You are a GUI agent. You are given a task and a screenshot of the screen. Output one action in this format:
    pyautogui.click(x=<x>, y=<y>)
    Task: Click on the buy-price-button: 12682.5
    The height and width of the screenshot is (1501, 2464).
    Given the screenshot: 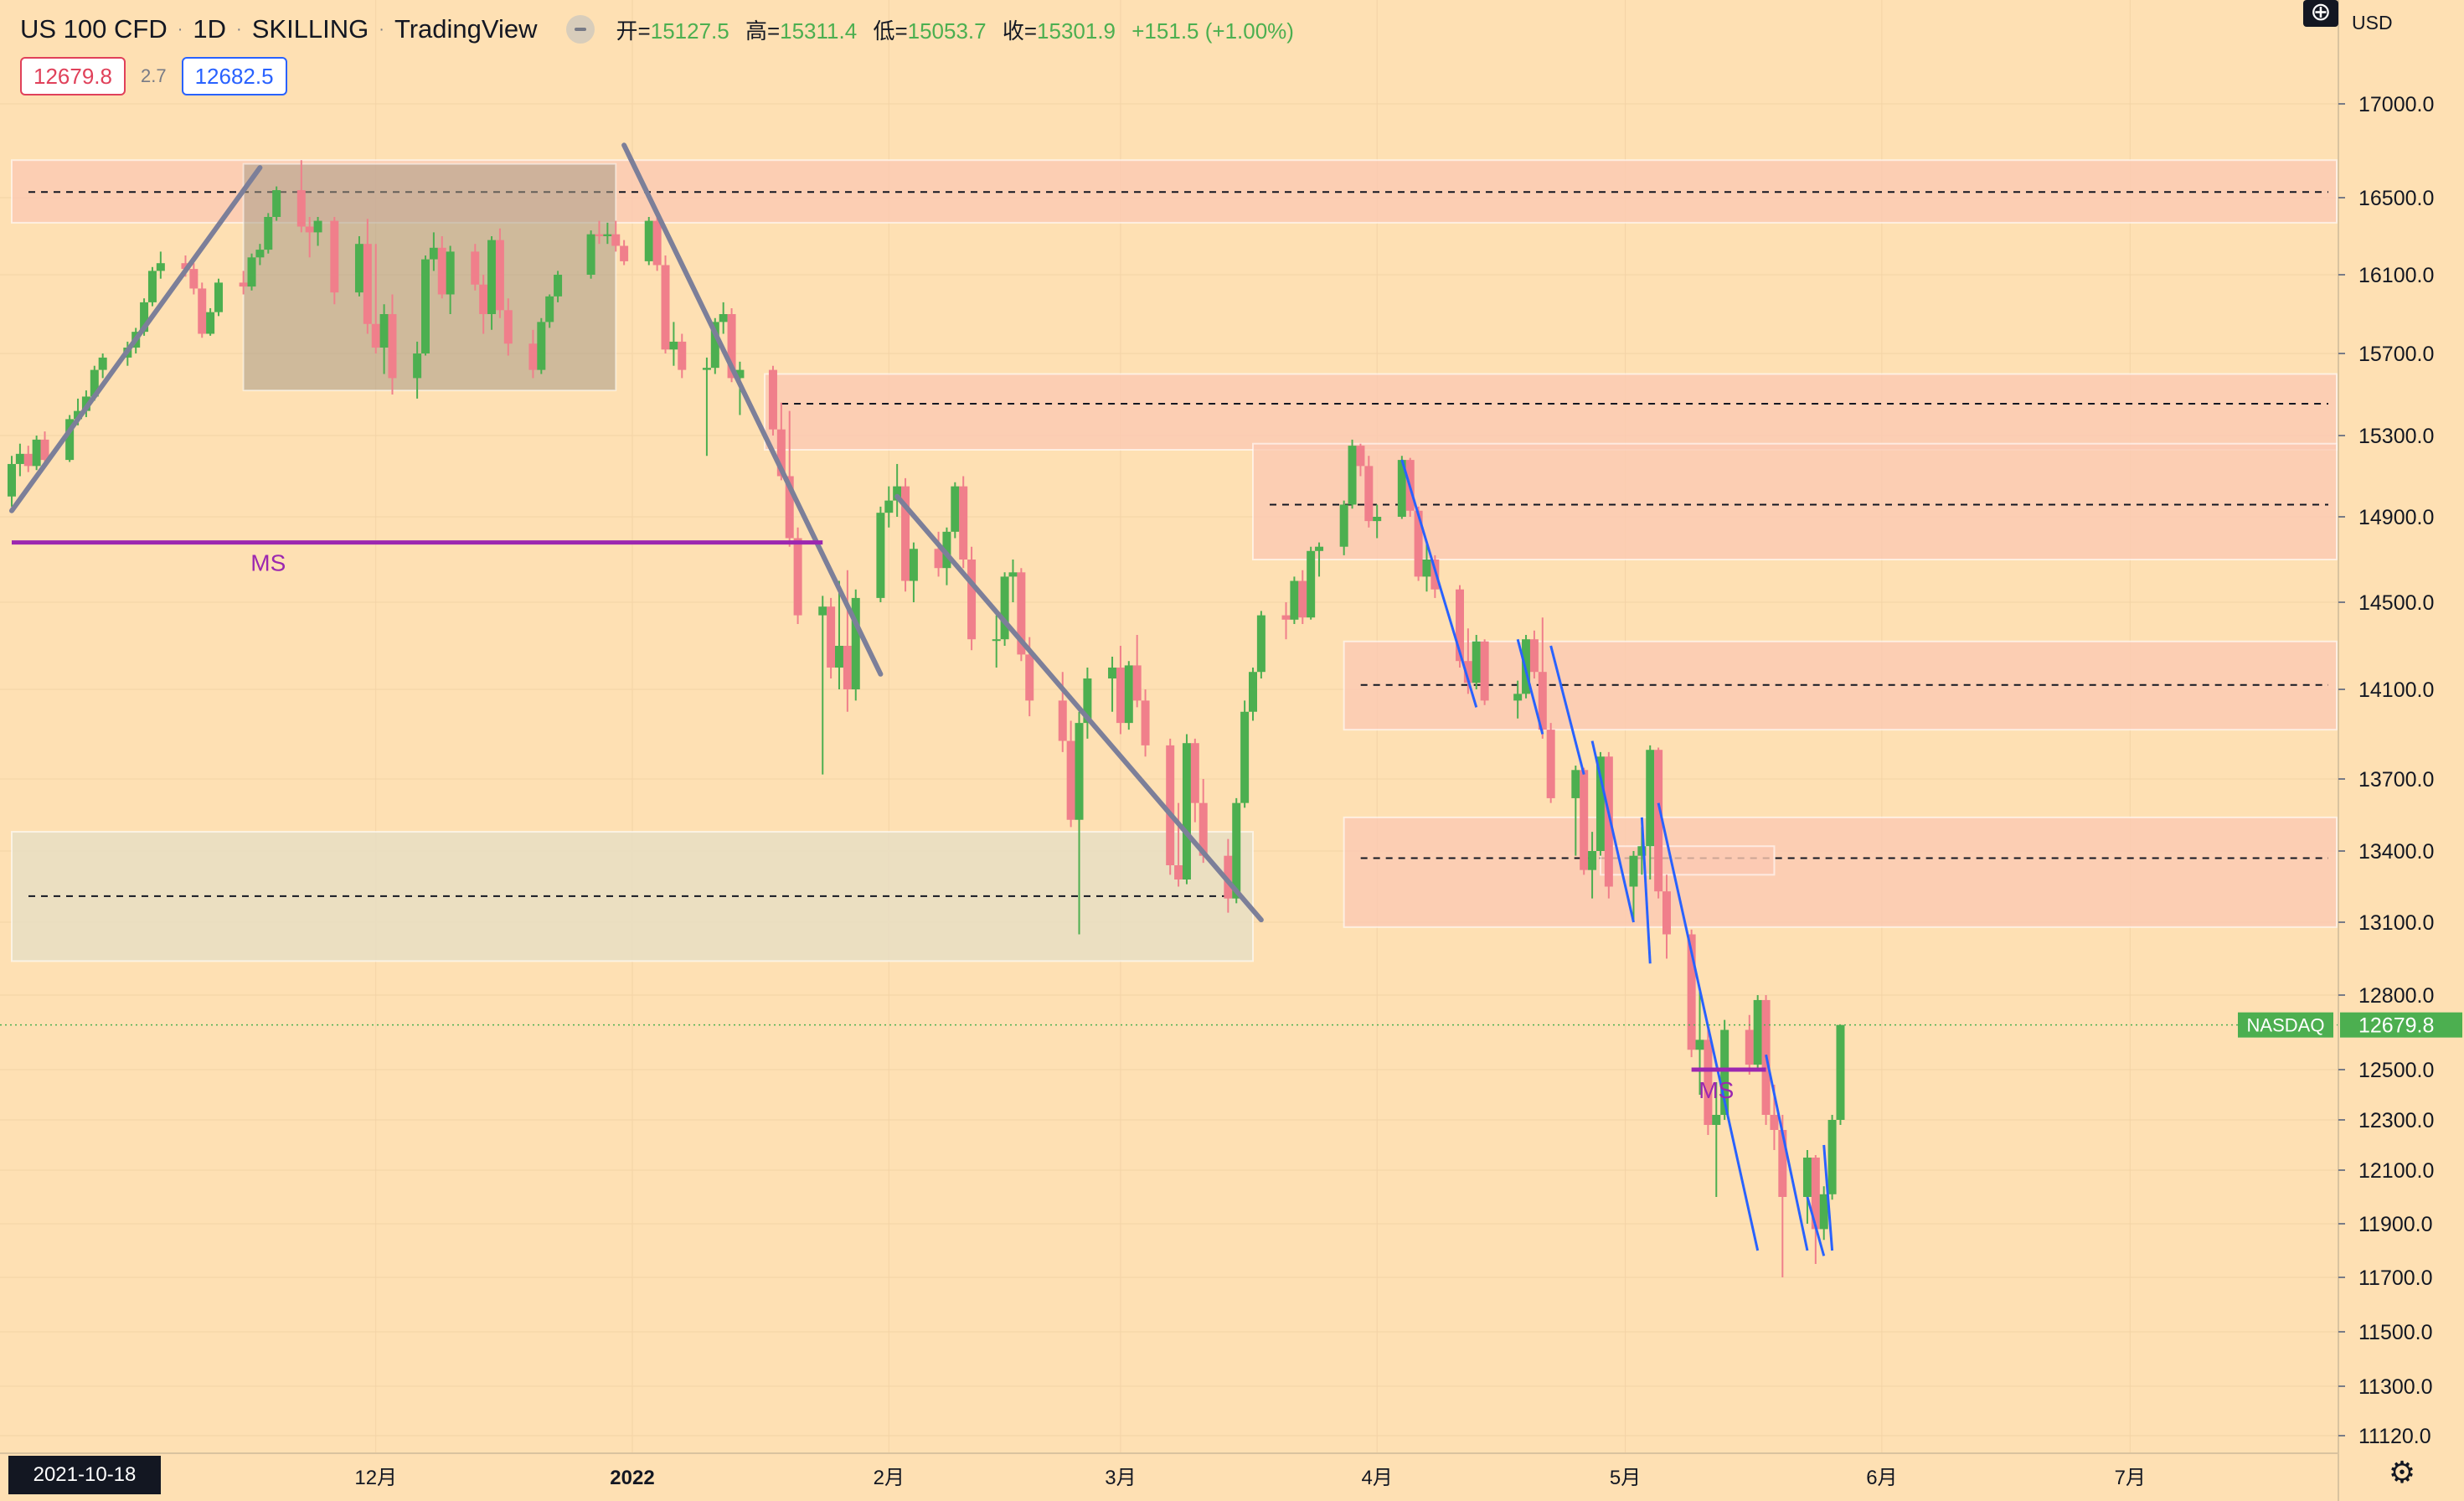 What is the action you would take?
    pyautogui.click(x=234, y=76)
    